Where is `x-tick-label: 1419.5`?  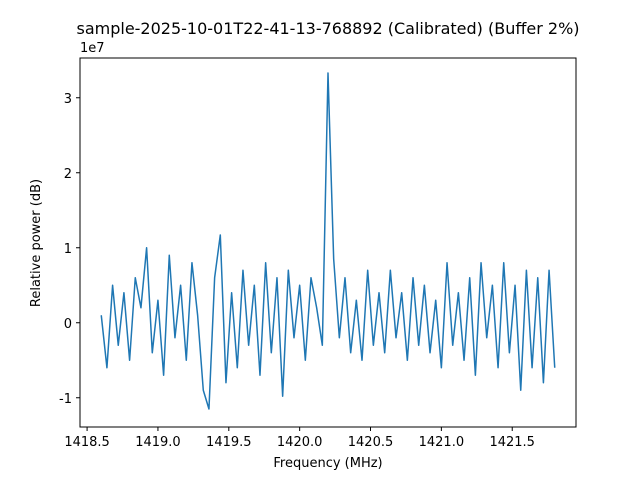 x-tick-label: 1419.5 is located at coordinates (229, 442).